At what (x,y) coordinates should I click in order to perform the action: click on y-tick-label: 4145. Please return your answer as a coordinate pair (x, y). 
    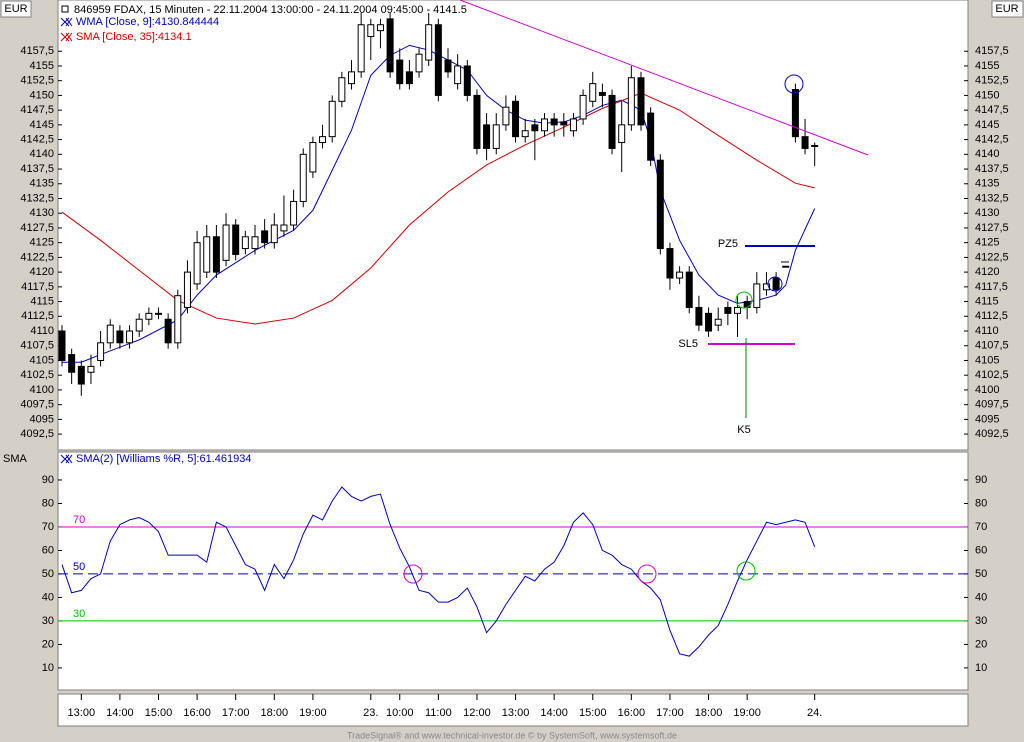
    Looking at the image, I should click on (42, 125).